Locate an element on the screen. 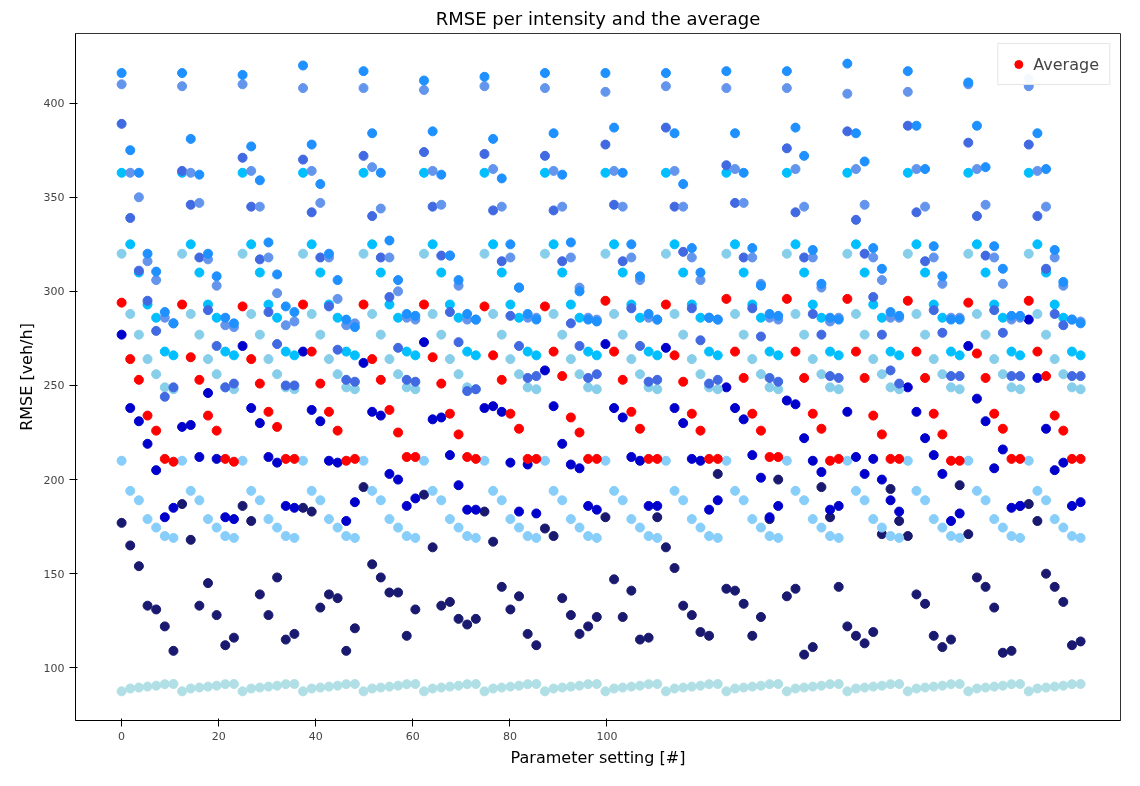 This screenshot has width=1140, height=786. x-axis-title: Parameter setting [#] is located at coordinates (598, 757).